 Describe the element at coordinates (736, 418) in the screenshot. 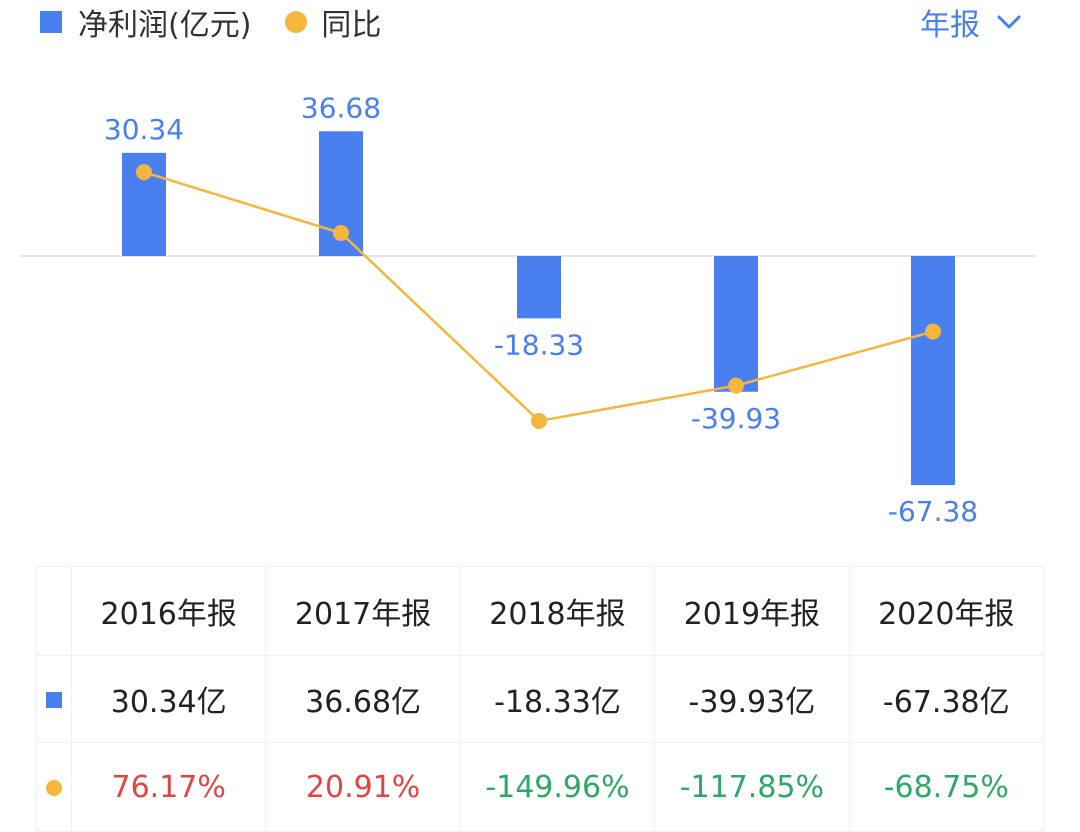

I see `bar-value-label: -39.93` at that location.